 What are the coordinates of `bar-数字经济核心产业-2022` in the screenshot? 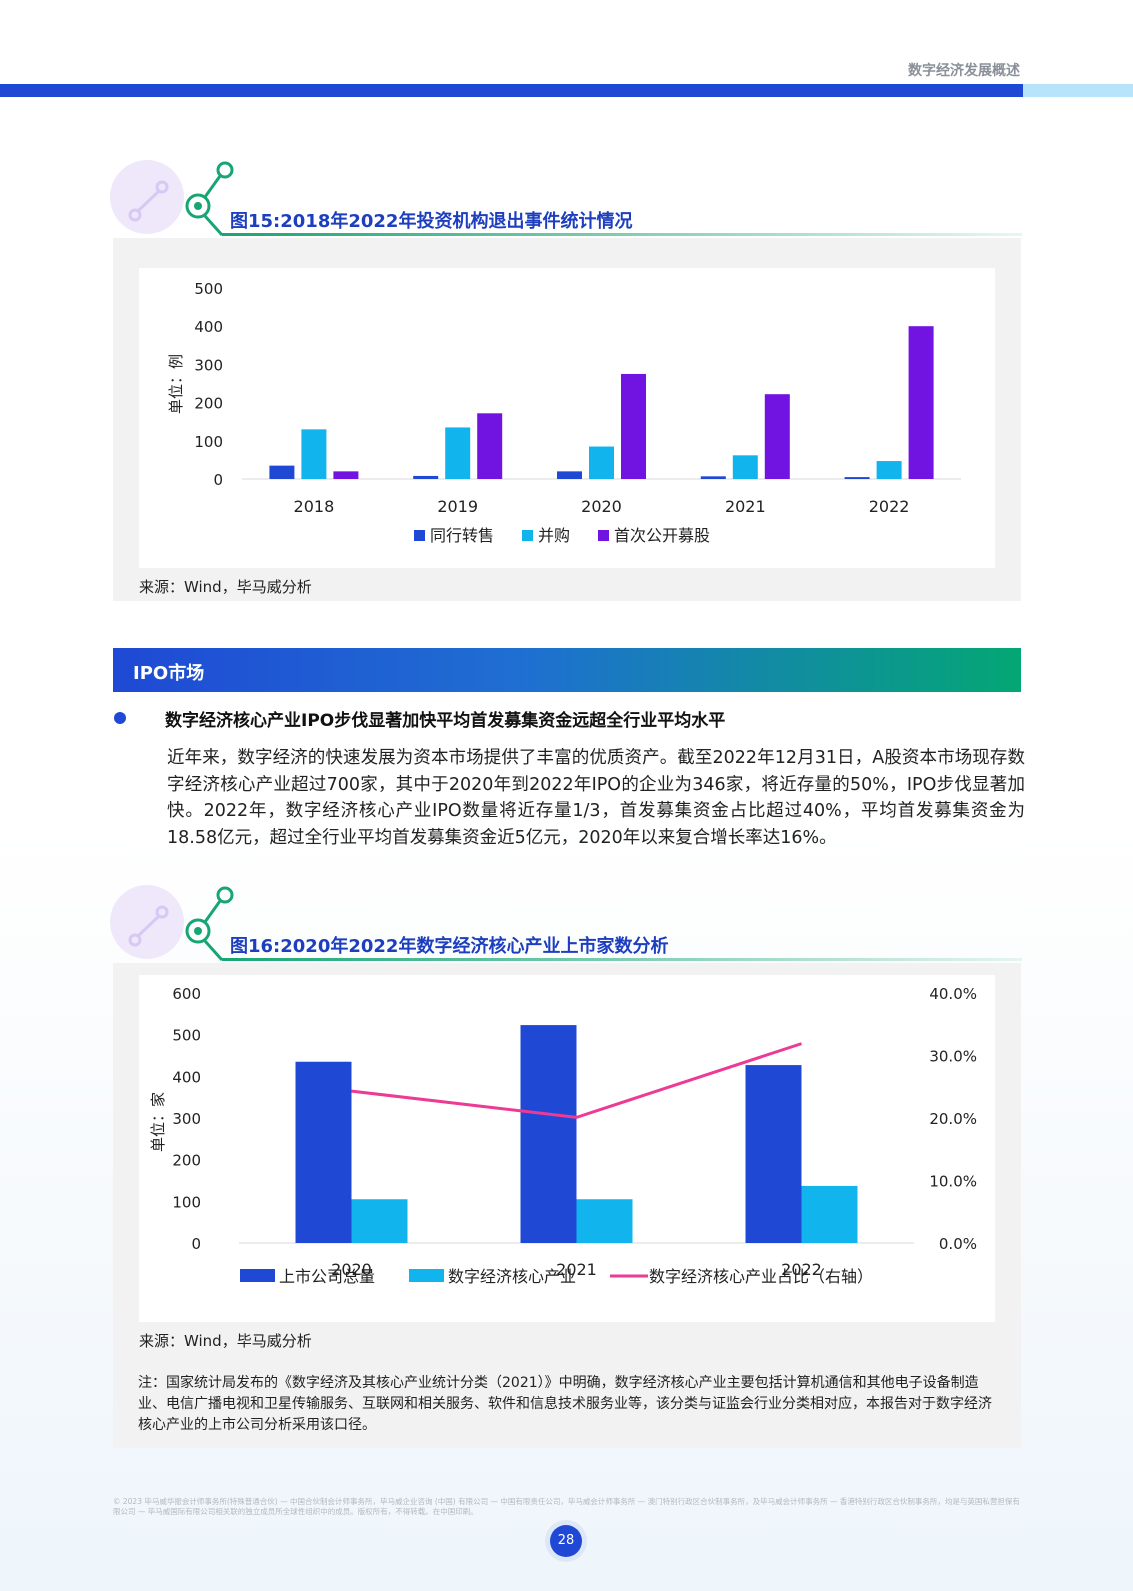 It's located at (829, 1214).